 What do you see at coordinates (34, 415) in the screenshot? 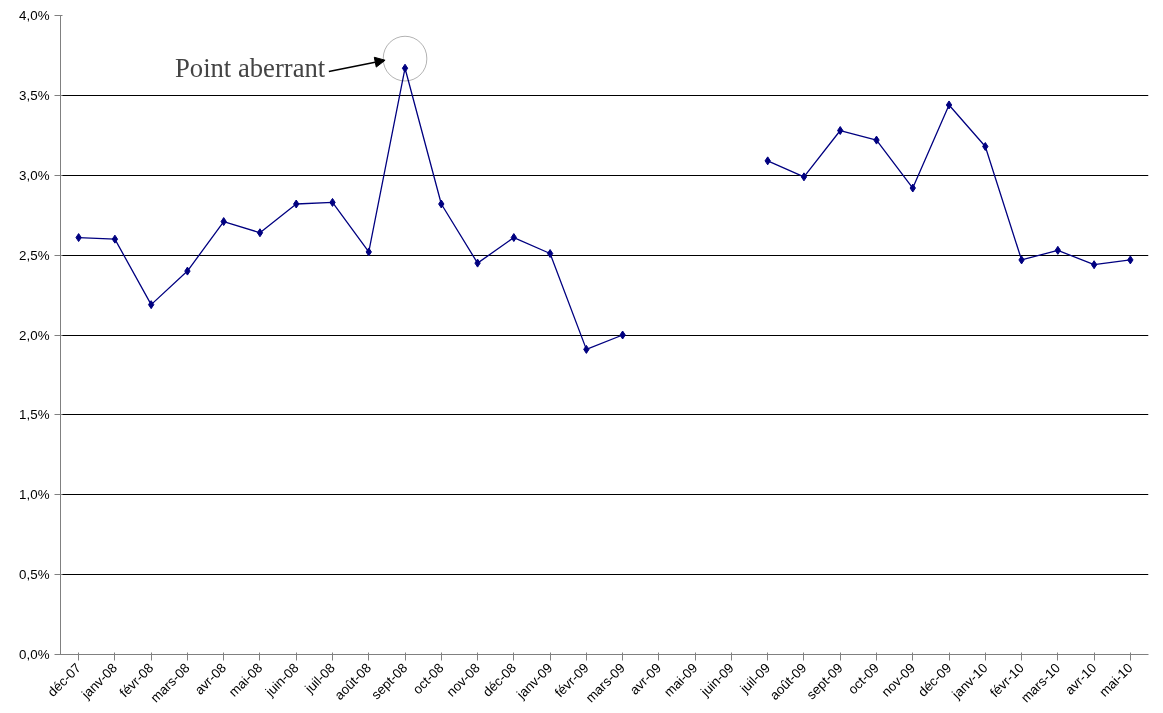
I see `y-tick-label: 1,5%` at bounding box center [34, 415].